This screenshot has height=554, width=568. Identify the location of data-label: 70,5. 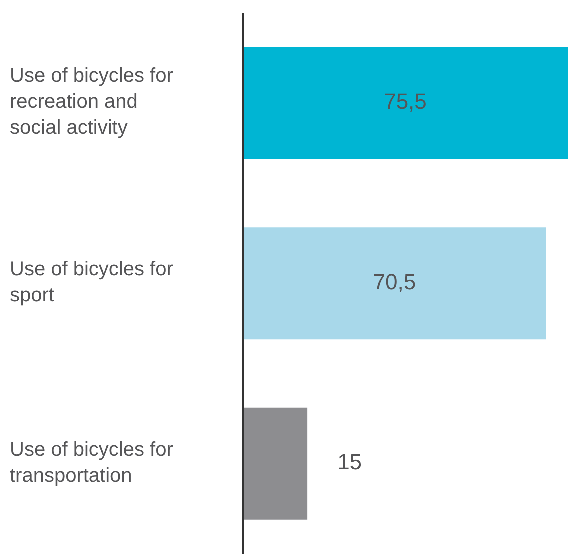
(394, 281).